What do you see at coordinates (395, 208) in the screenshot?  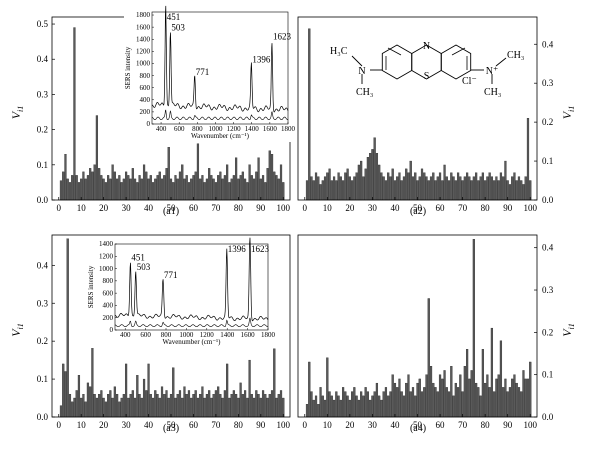 I see `x-tick-label: 40` at bounding box center [395, 208].